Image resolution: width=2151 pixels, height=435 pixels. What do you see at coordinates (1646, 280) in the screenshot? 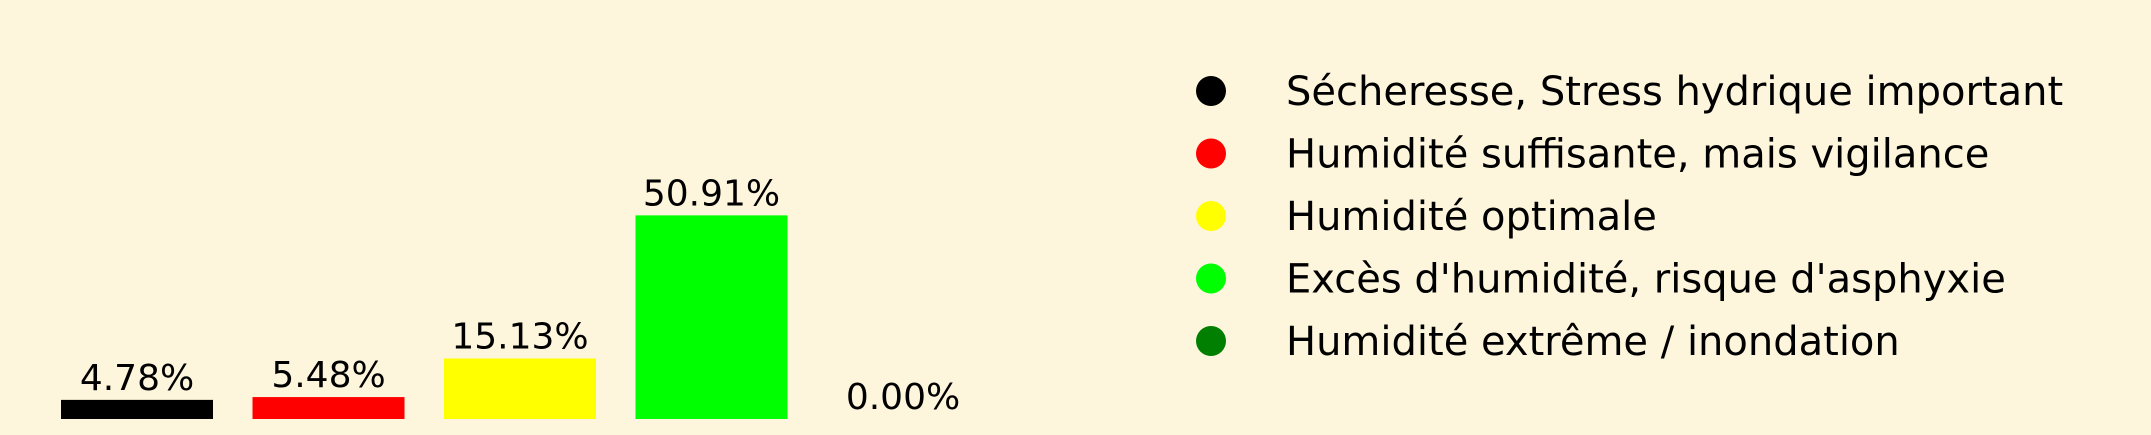
I see `legend-label-4: Excès d'humidité, risque d'asphyxie` at bounding box center [1646, 280].